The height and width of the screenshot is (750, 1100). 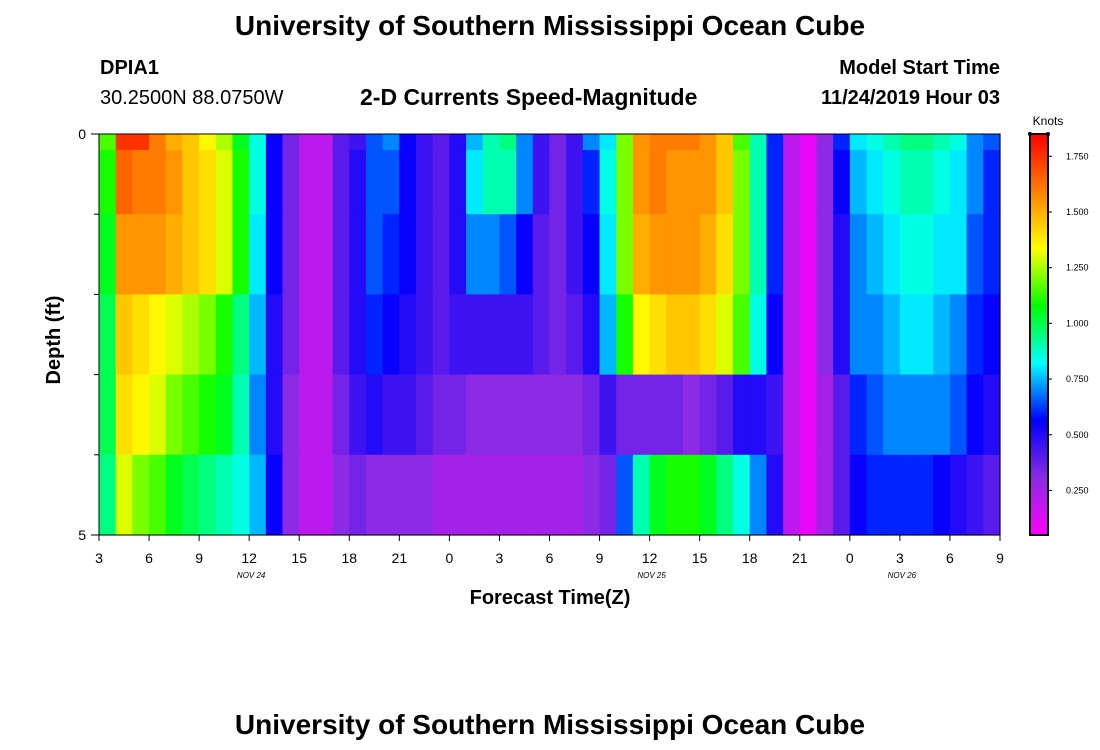 I want to click on colorbar-gradient, so click(x=1039, y=334).